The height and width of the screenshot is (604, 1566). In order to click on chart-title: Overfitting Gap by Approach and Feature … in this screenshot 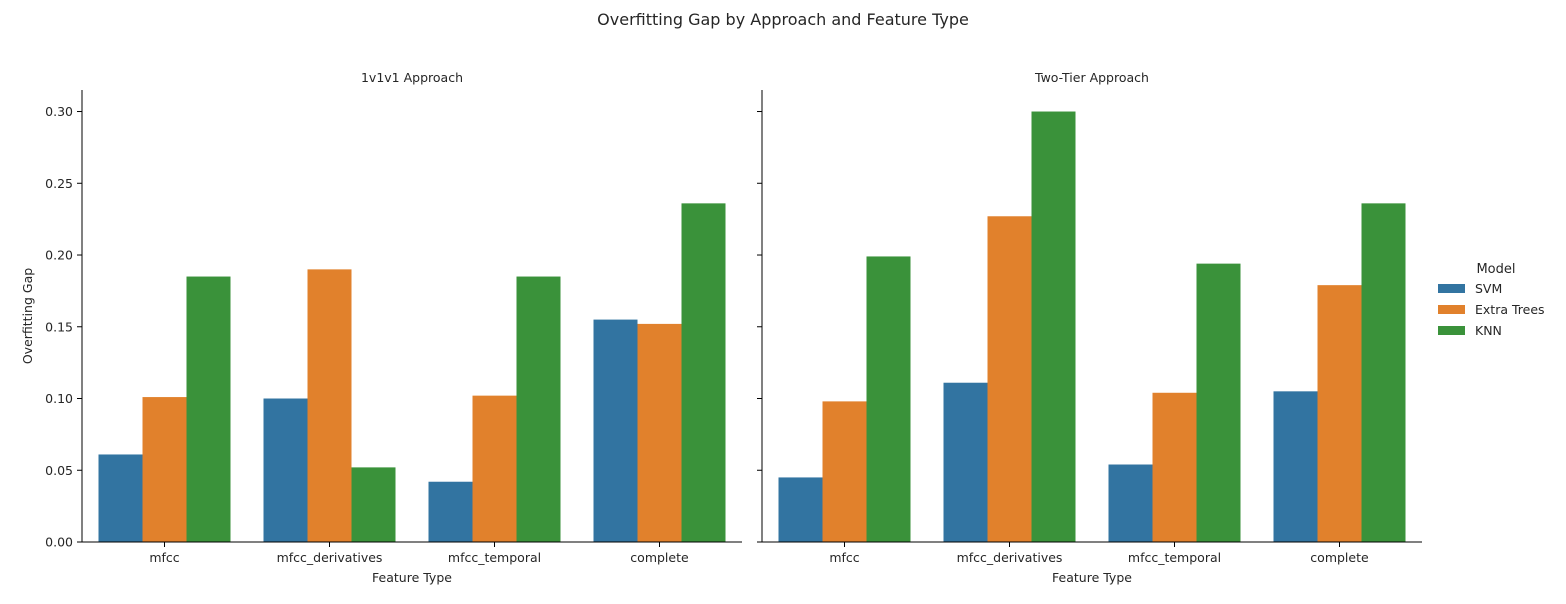, I will do `click(783, 19)`.